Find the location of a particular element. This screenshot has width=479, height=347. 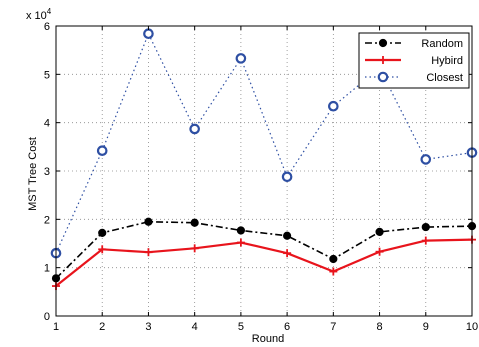

legend-marker-random is located at coordinates (383, 43).